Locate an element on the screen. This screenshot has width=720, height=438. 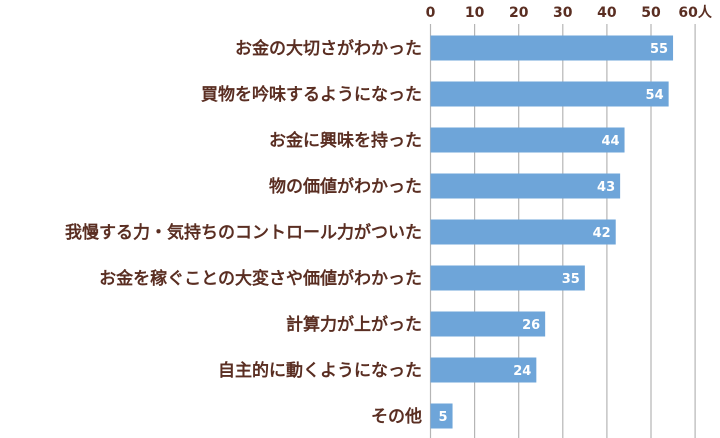
data-label: 54 is located at coordinates (655, 95).